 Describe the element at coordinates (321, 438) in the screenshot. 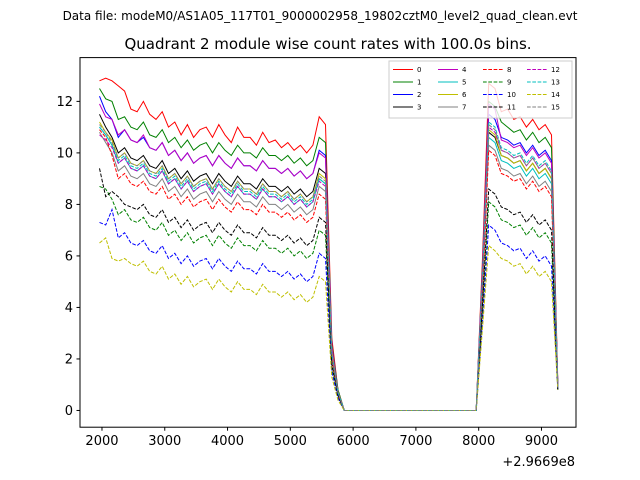

I see `x-axis: 2000 3000 4000 5000 6000 7000 8000 9000` at that location.